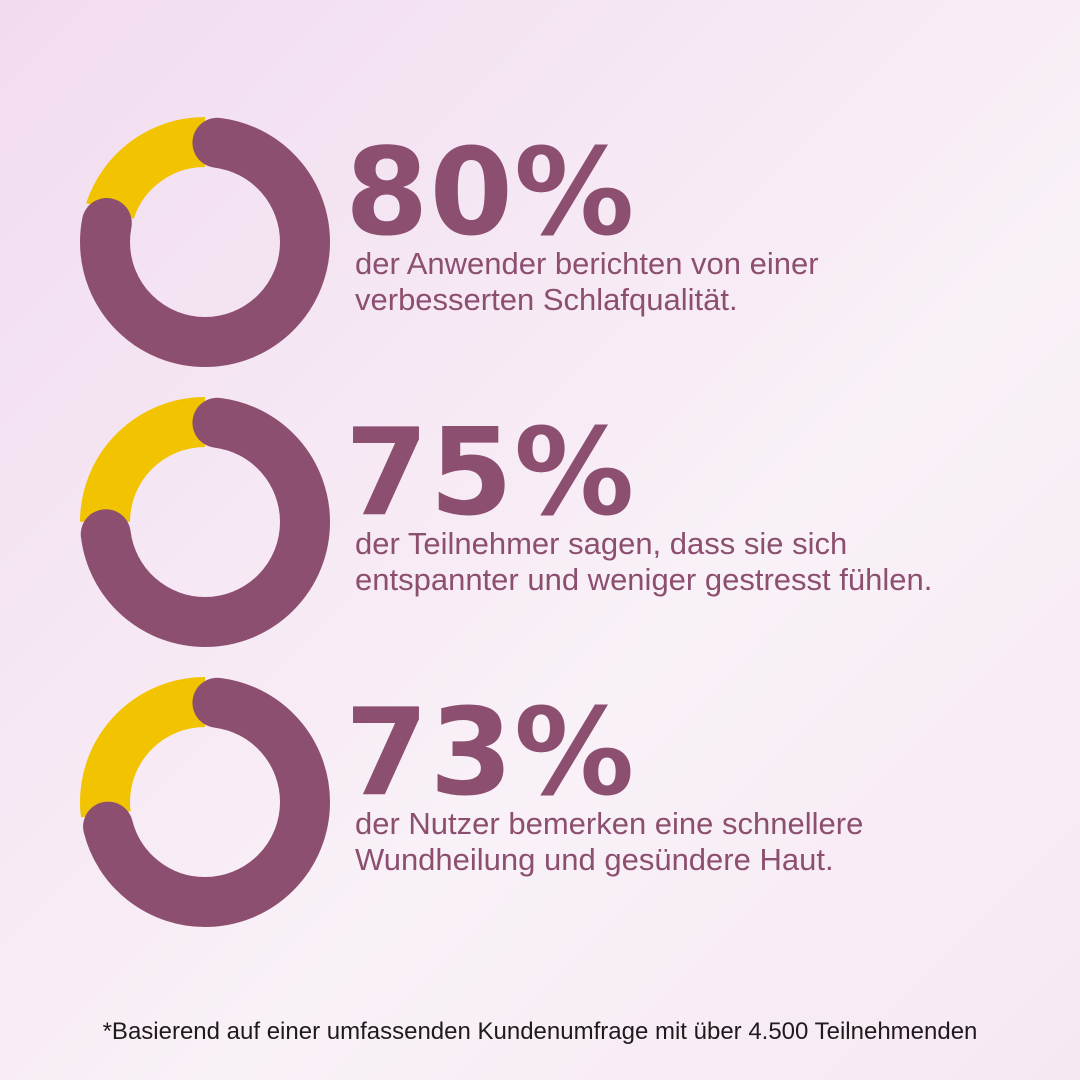 This screenshot has height=1080, width=1080. I want to click on description-line: Wundheilung und gesündere Haut., so click(594, 859).